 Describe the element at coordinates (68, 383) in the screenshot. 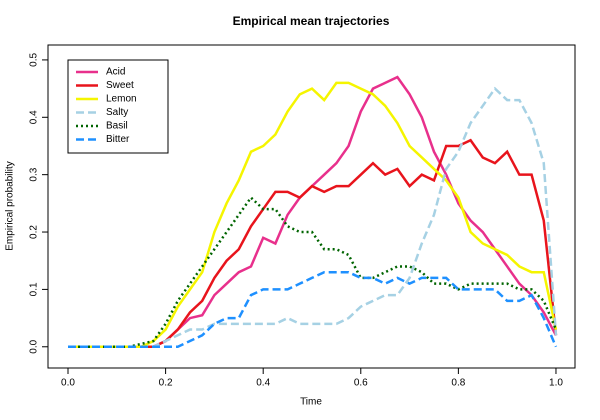

I see `x-tick-label: 0.0` at that location.